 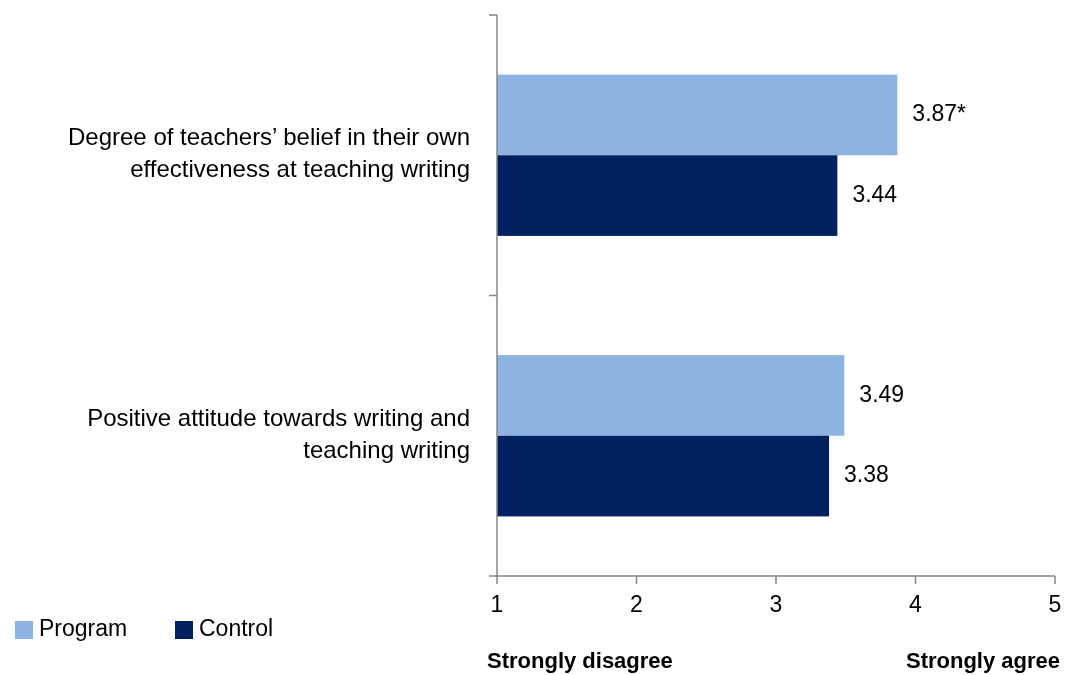 I want to click on x-tick-label: 5, so click(x=1055, y=604).